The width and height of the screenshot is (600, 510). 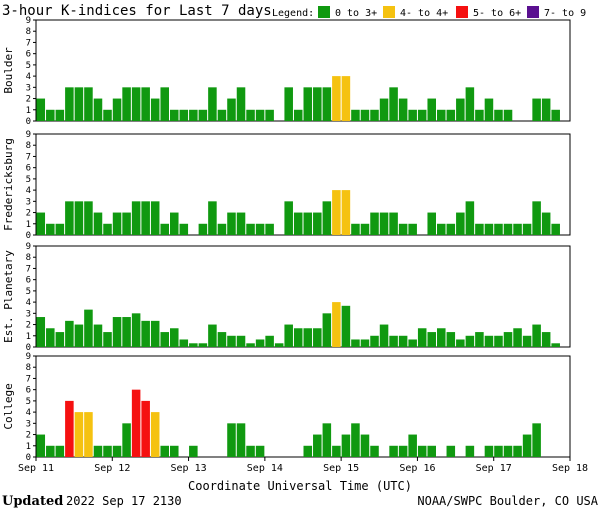 I want to click on y-tick-label: 6, so click(x=28, y=55).